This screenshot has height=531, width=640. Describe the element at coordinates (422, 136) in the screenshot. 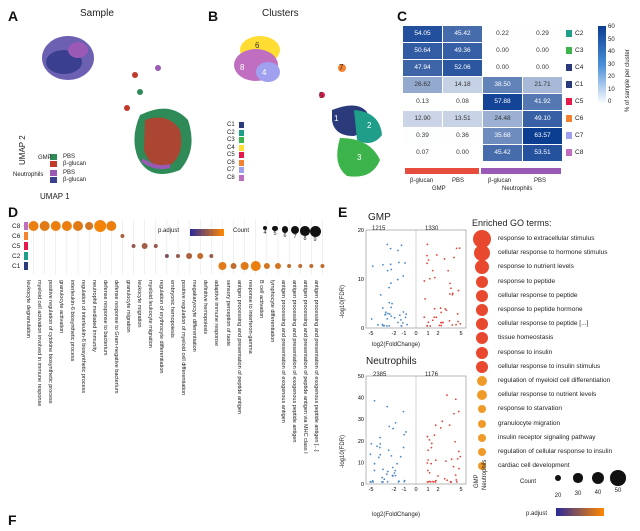

I see `heatmap-cell: 0.39` at that location.